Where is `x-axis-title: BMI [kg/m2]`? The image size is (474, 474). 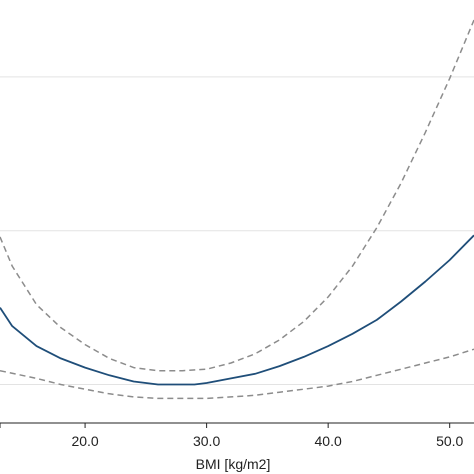
x-axis-title: BMI [kg/m2] is located at coordinates (233, 464).